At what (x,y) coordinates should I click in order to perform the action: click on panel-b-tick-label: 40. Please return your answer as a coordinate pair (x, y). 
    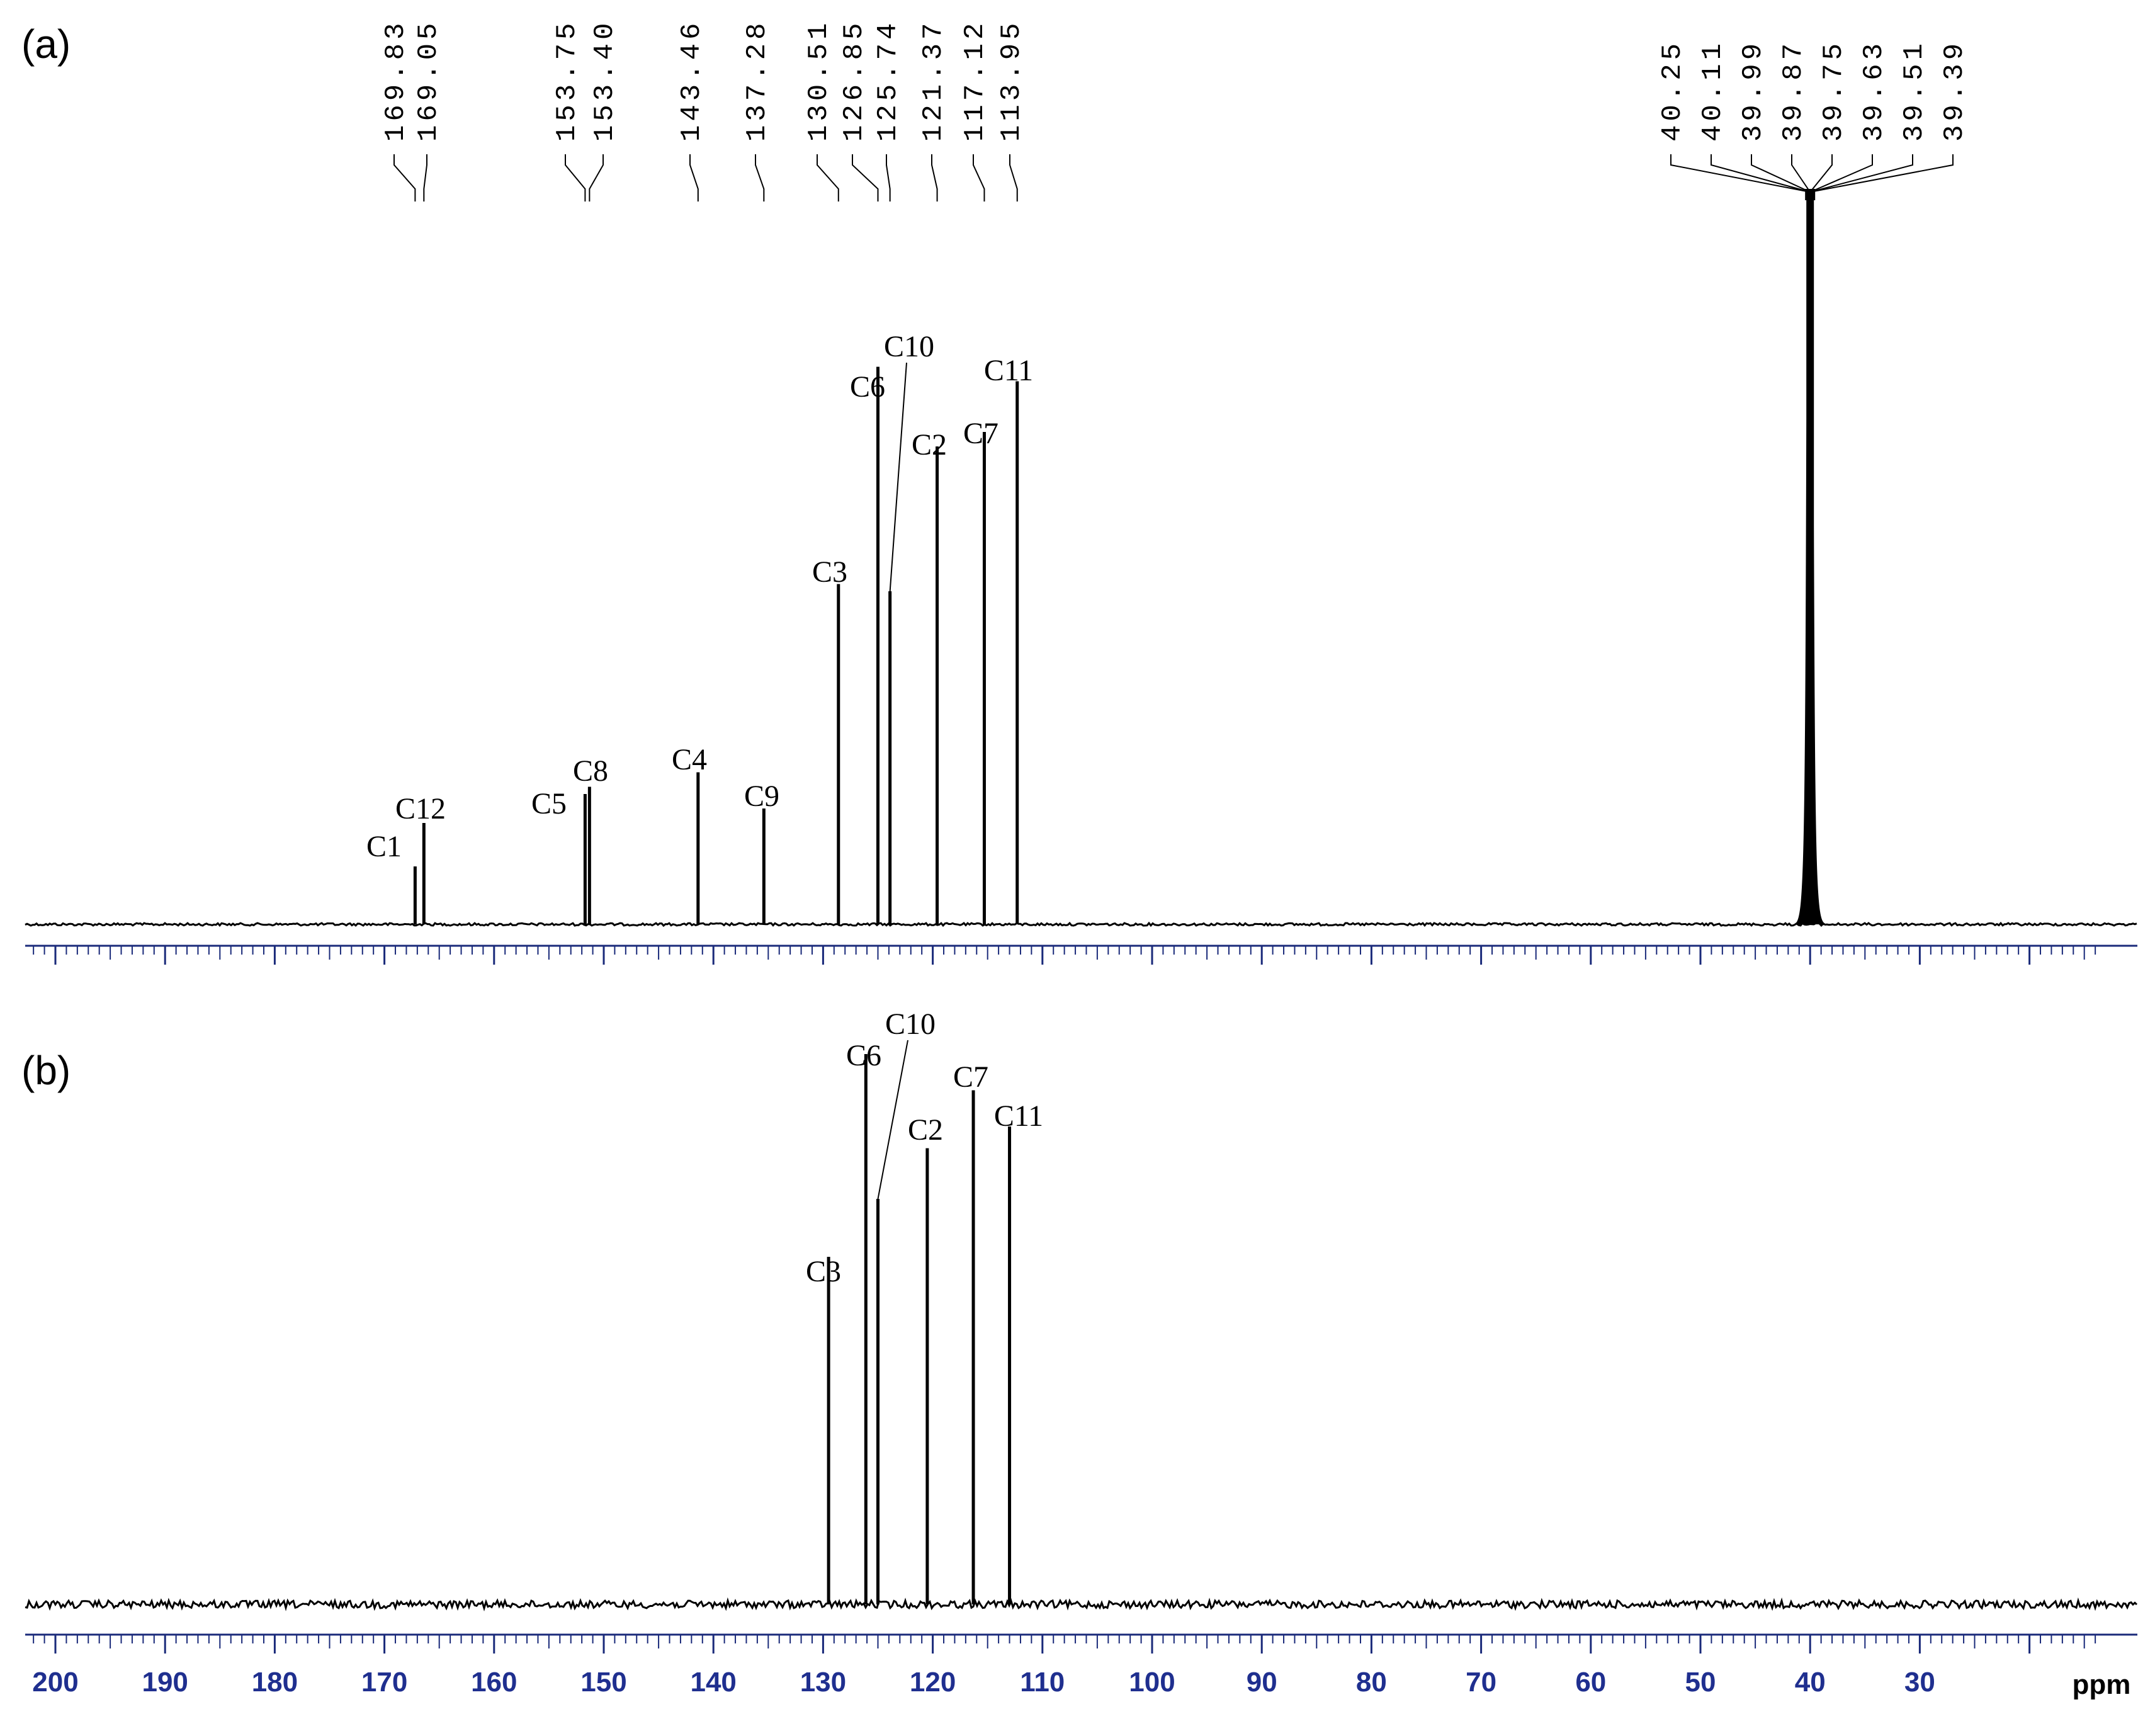
    Looking at the image, I should click on (1811, 1682).